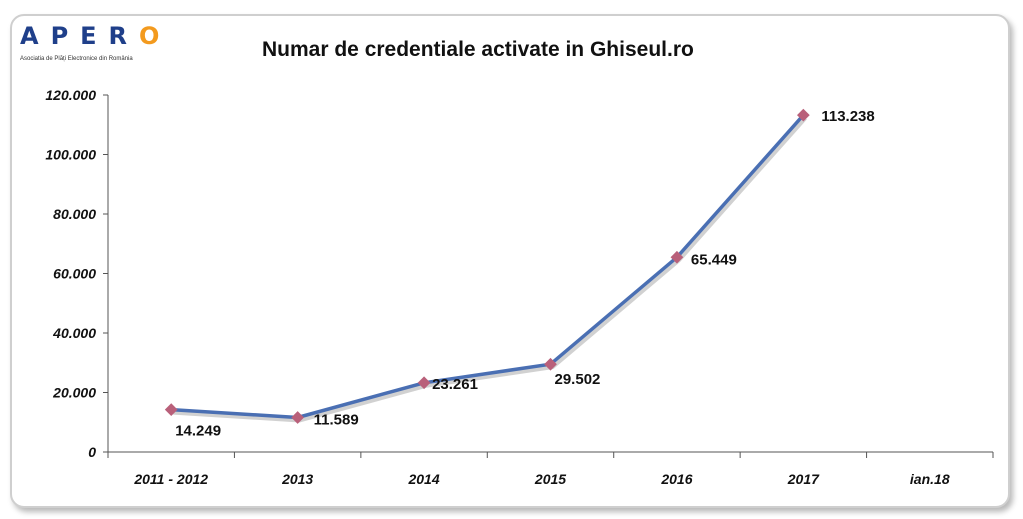 The image size is (1023, 519). I want to click on data-label: 29.502, so click(578, 379).